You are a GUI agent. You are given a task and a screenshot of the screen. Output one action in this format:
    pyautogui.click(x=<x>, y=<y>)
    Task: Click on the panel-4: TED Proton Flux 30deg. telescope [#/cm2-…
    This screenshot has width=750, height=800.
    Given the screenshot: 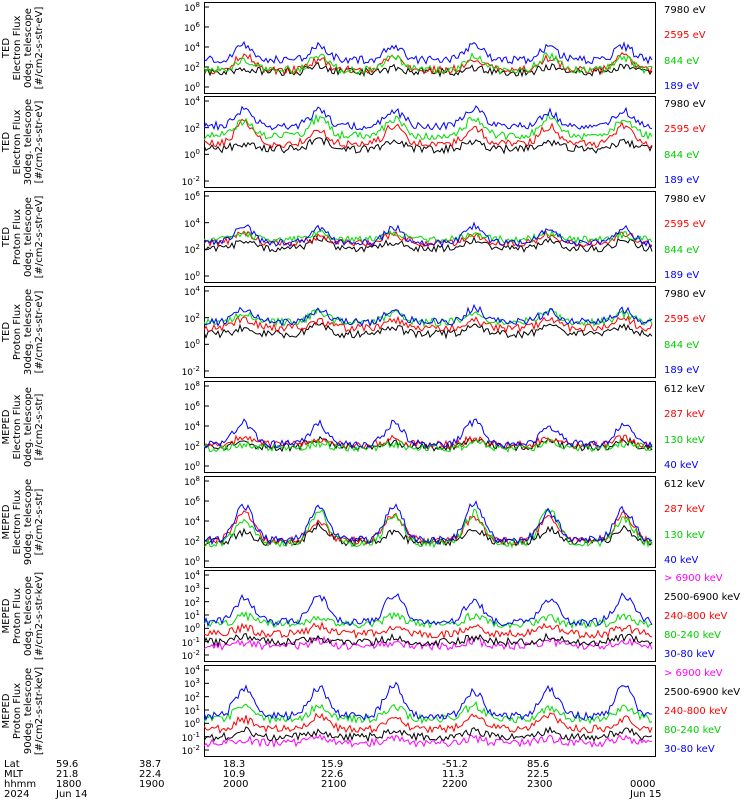 What is the action you would take?
    pyautogui.click(x=375, y=331)
    